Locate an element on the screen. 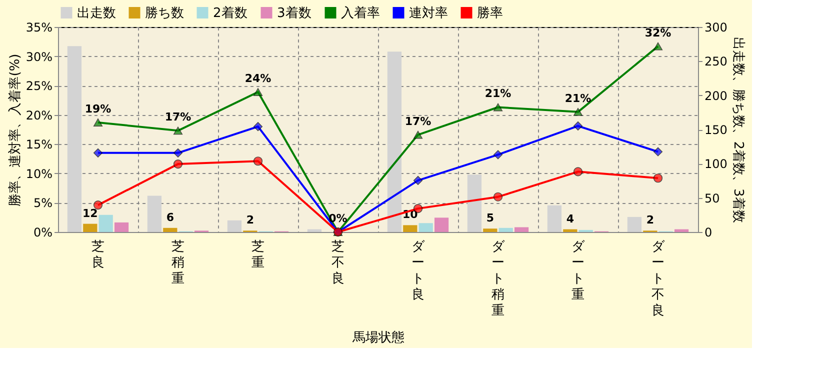 Image resolution: width=813 pixels, height=375 pixels. data-label: 32% is located at coordinates (658, 33).